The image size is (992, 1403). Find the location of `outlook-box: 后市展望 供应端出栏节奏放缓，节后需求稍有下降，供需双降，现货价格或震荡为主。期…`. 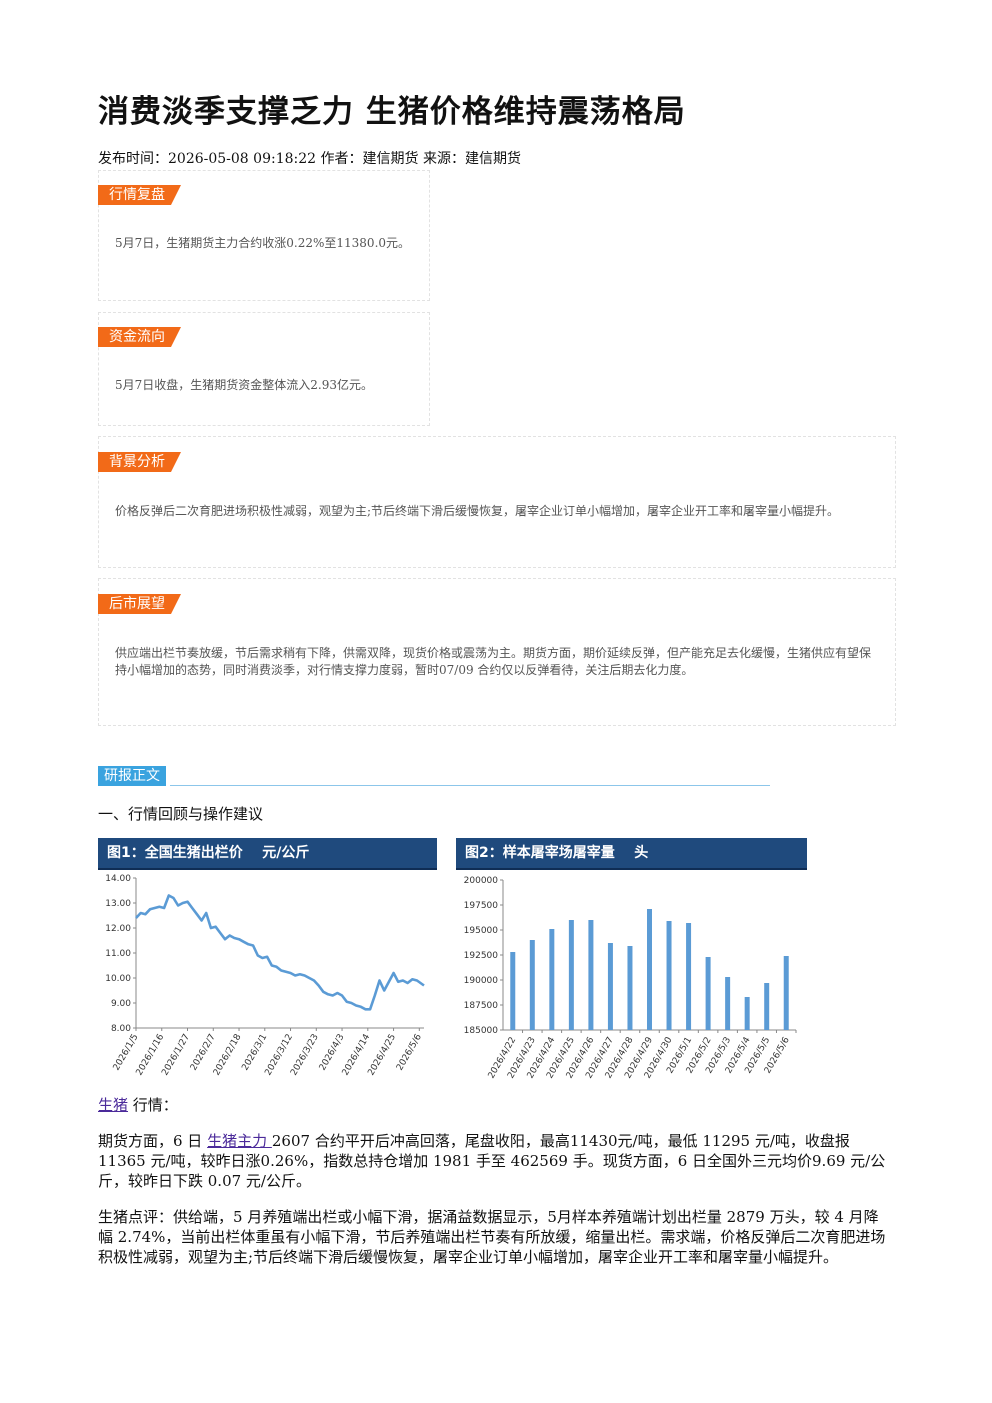

outlook-box: 后市展望 供应端出栏节奏放缓，节后需求稍有下降，供需双降，现货价格或震荡为主。期… is located at coordinates (497, 652).